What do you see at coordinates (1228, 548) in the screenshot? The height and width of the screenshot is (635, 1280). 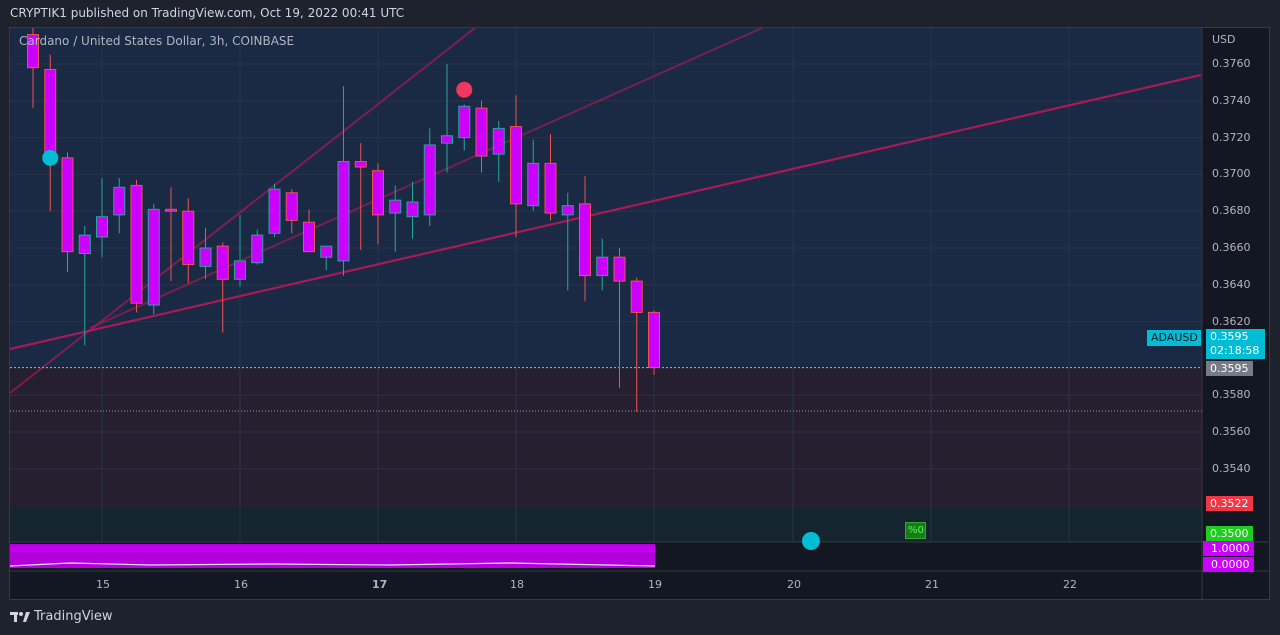 I see `indicator-level-high: 1.0000` at bounding box center [1228, 548].